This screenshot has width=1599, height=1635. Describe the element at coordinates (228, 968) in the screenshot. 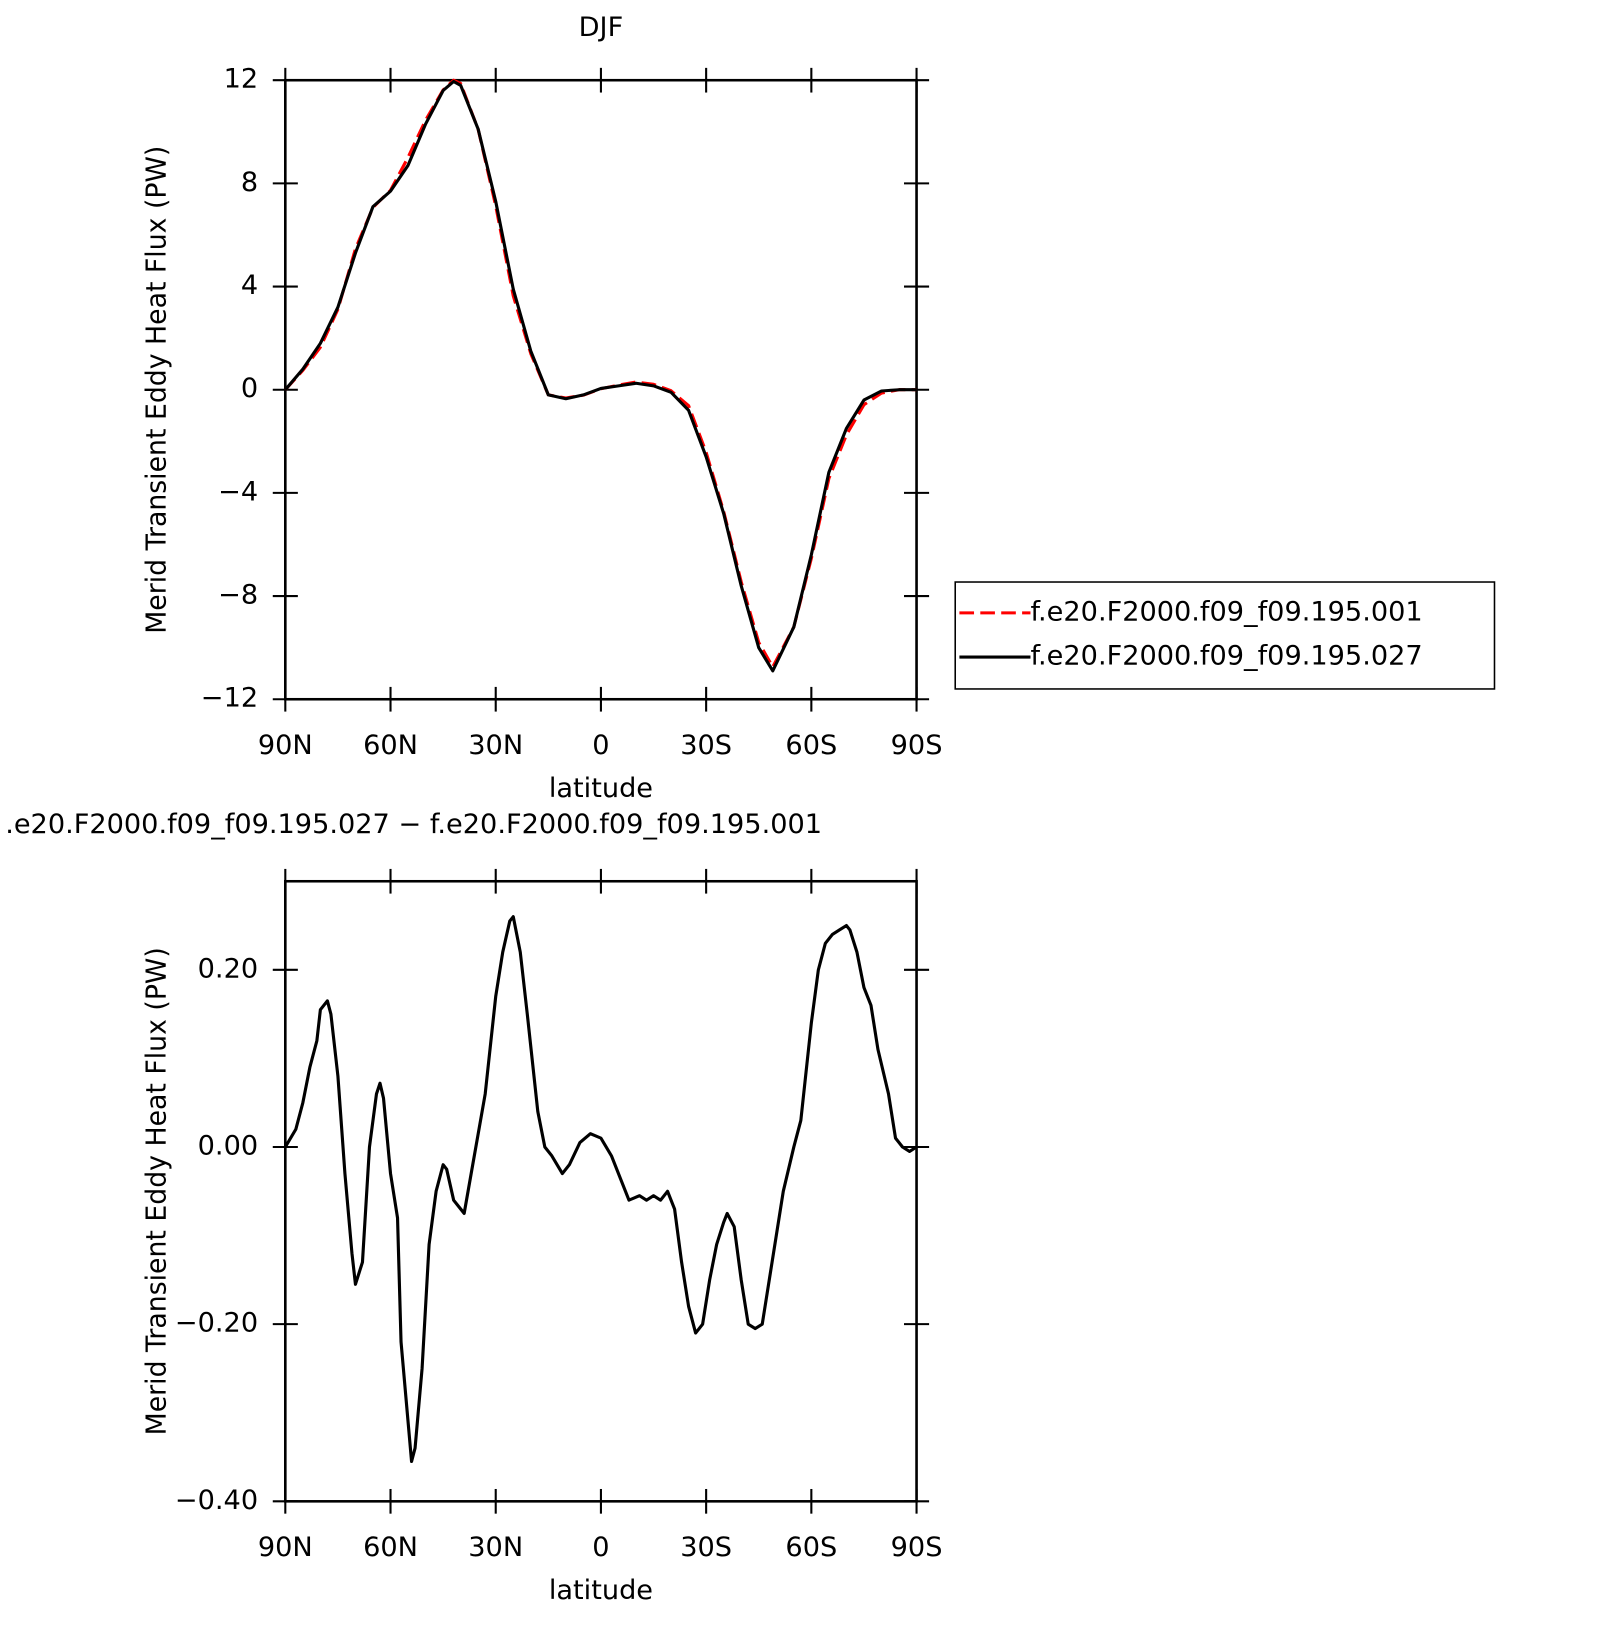

I see `y-tick-label: 0.20` at that location.